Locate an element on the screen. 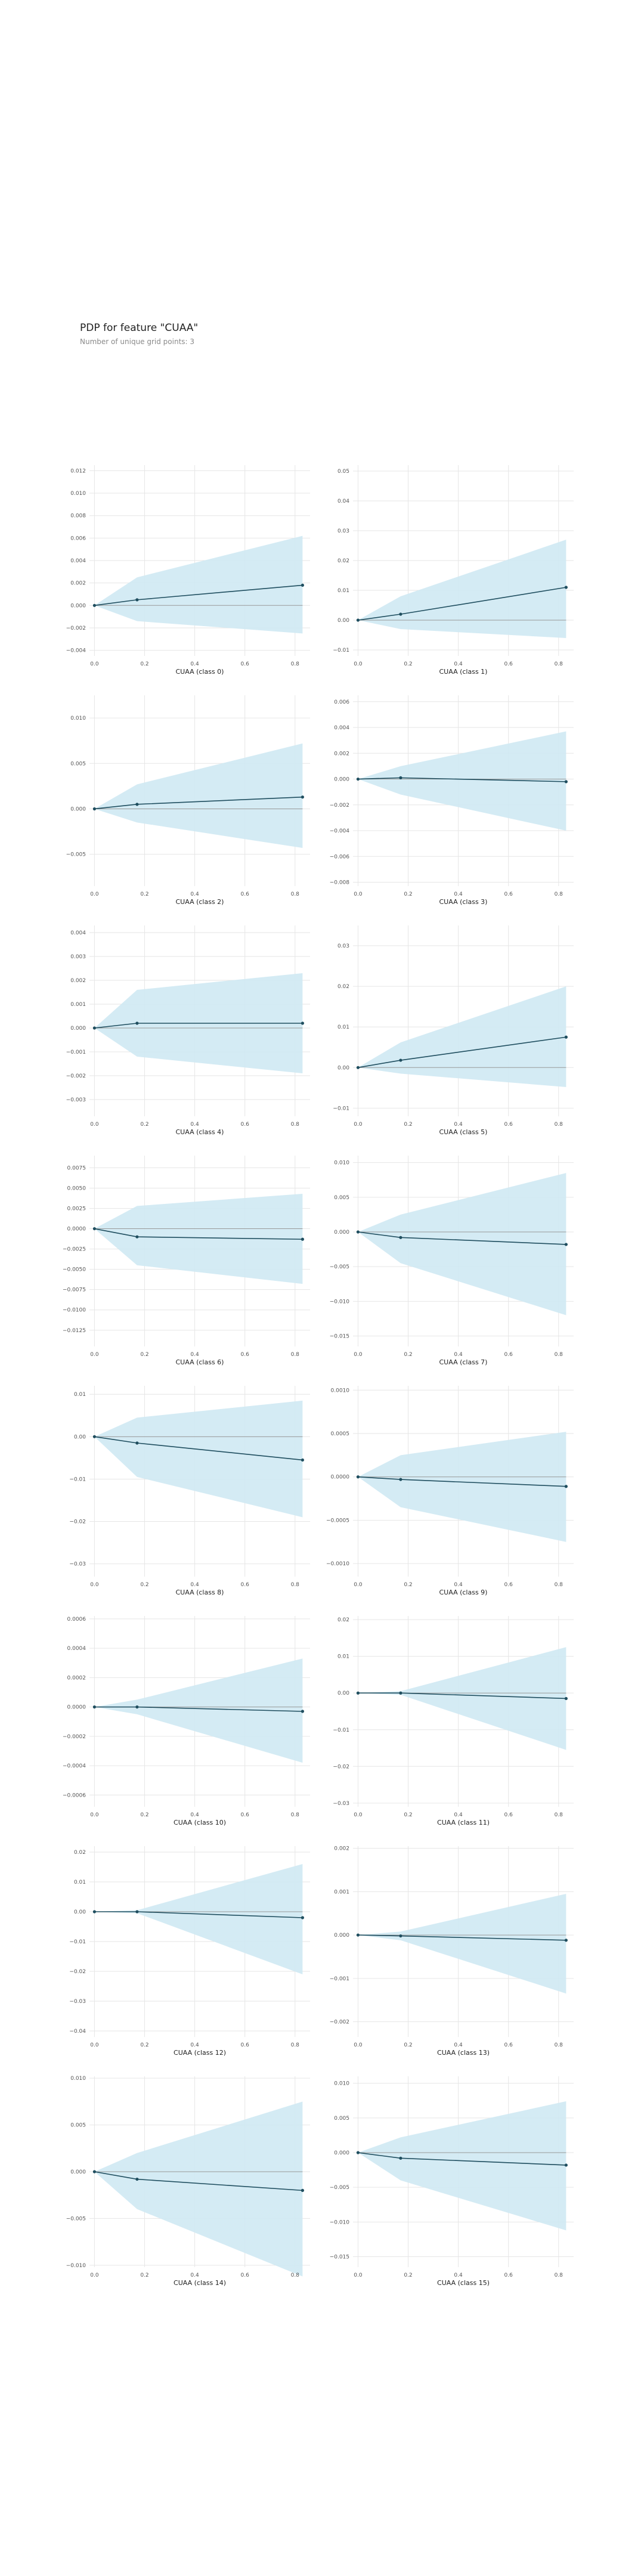 This screenshot has height=2576, width=644. x-axis-label: CUAA (class 14) is located at coordinates (200, 2283).